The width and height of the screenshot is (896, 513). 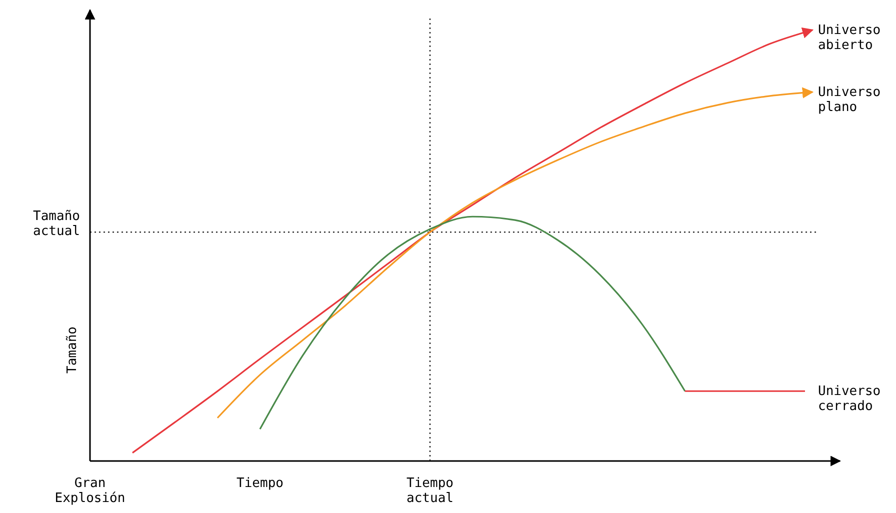 I want to click on x-tick-label: Gran Explosión, so click(x=90, y=491).